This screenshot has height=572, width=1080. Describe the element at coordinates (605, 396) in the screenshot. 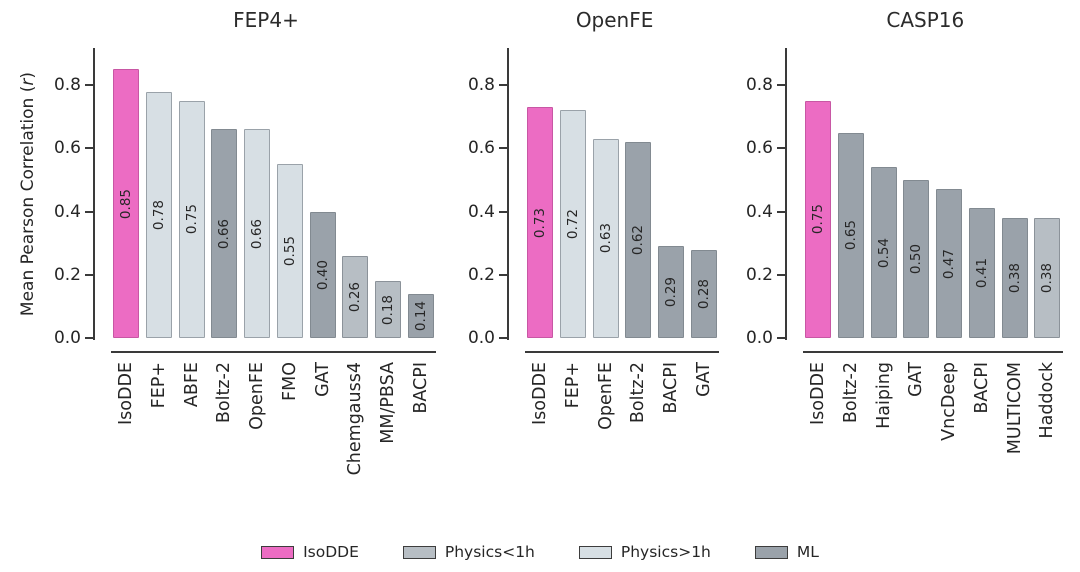

I see `x-tick-label-openfe: OpenFE` at that location.